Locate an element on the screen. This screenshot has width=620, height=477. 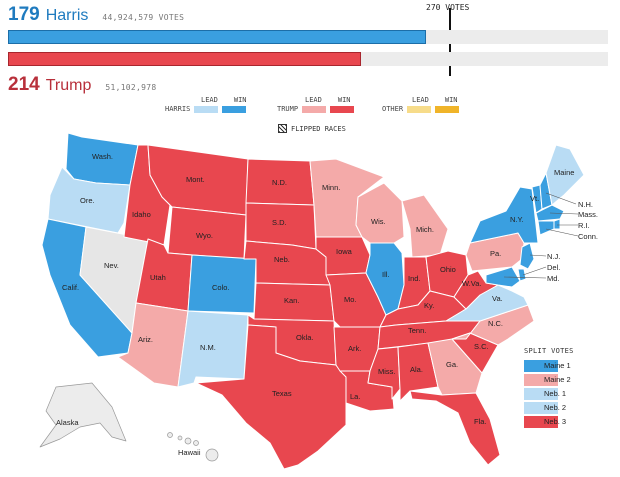
label-hawaii: Hawaii is located at coordinates (189, 452).